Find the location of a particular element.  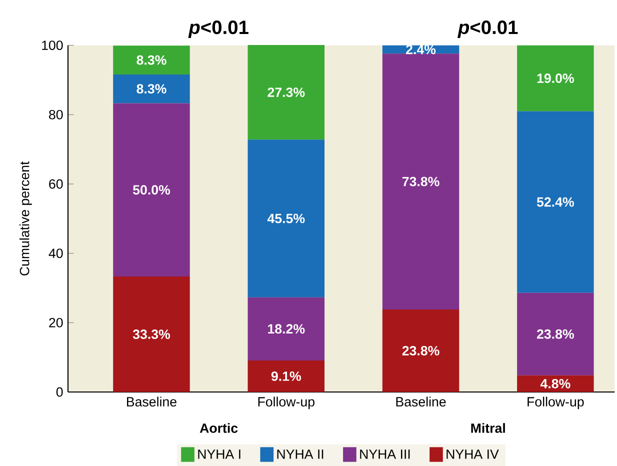

data-label: 2.4% is located at coordinates (421, 49).